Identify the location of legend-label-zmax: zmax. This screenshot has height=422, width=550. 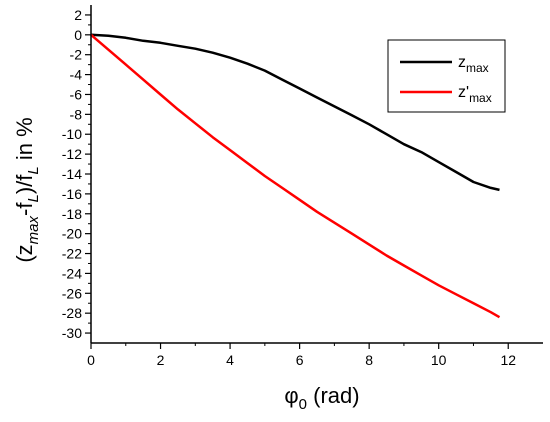
(473, 64).